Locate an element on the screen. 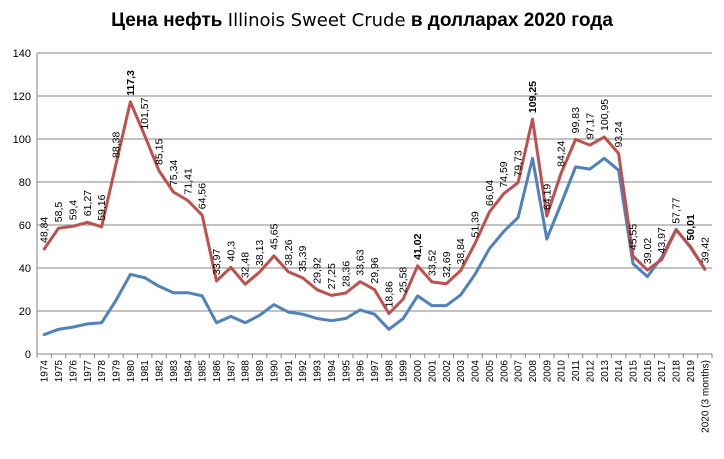 Image resolution: width=724 pixels, height=459 pixels. x-tick-label: 2015 is located at coordinates (634, 371).